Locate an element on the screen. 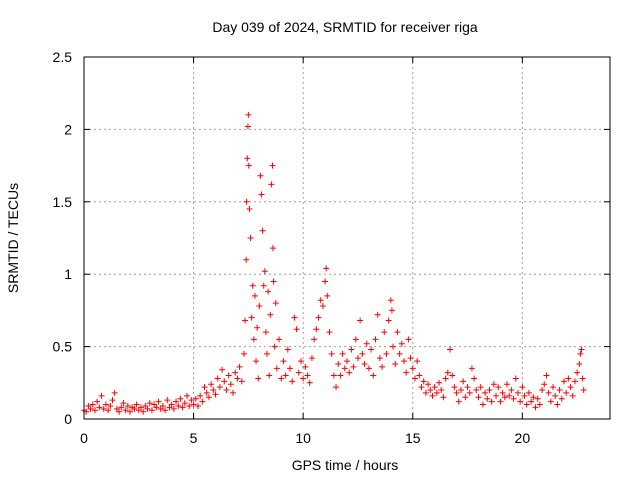 Image resolution: width=640 pixels, height=480 pixels. x-axis-label: GPS time / hours is located at coordinates (345, 465).